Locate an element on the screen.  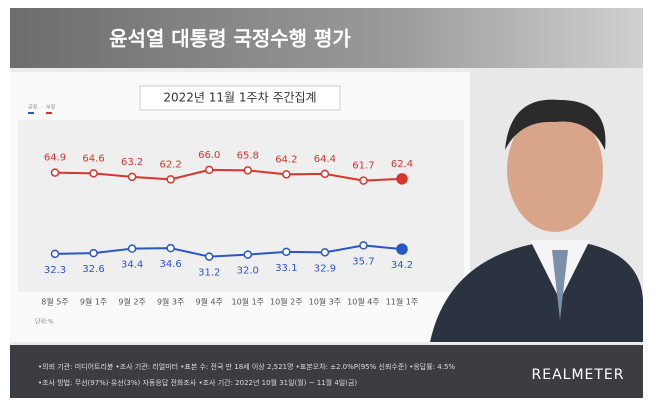
data-label: 32.9 is located at coordinates (325, 268).